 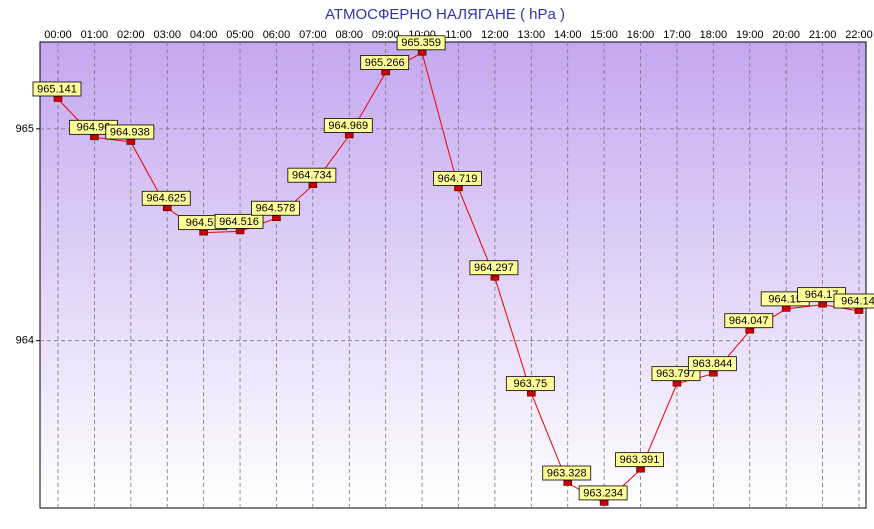 I want to click on x-tick-label: 11:00, so click(x=458, y=35).